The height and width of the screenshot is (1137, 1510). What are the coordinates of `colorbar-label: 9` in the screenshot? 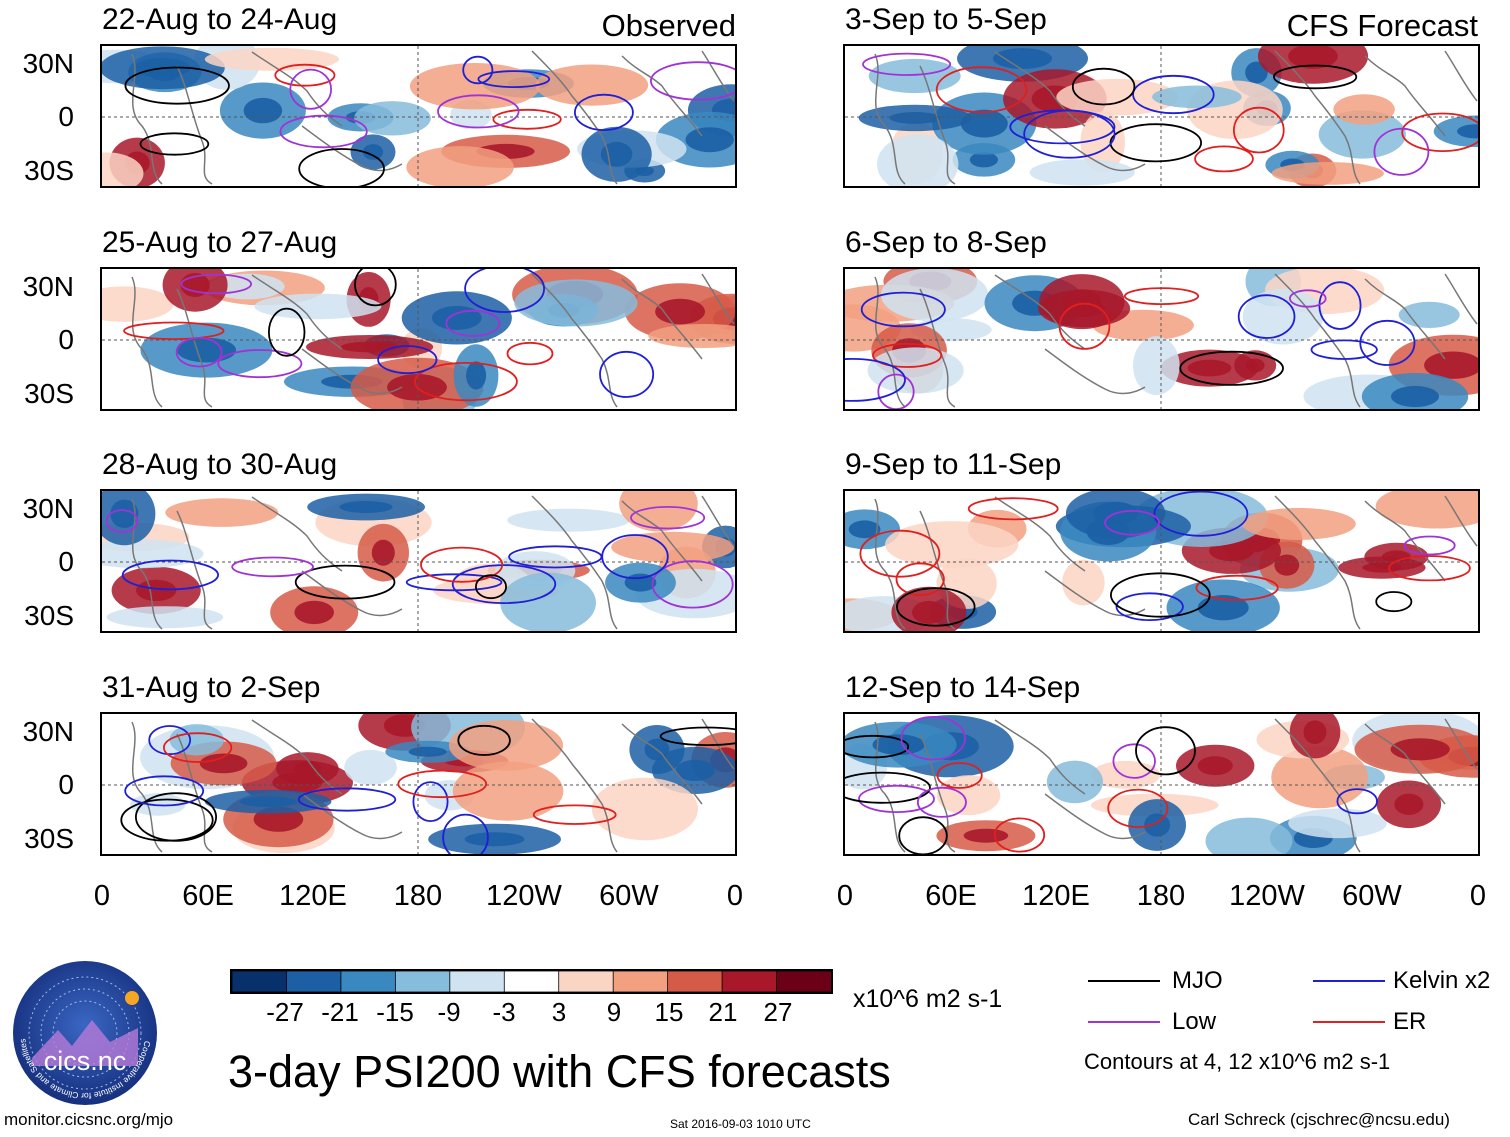 It's located at (614, 1012).